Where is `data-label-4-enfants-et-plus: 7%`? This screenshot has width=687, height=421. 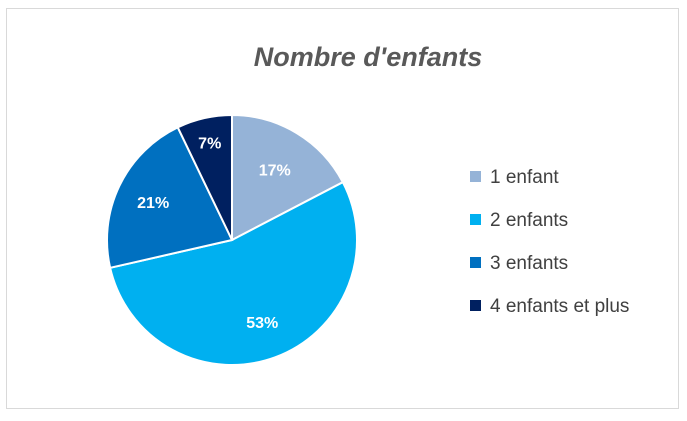 data-label-4-enfants-et-plus: 7% is located at coordinates (209, 144).